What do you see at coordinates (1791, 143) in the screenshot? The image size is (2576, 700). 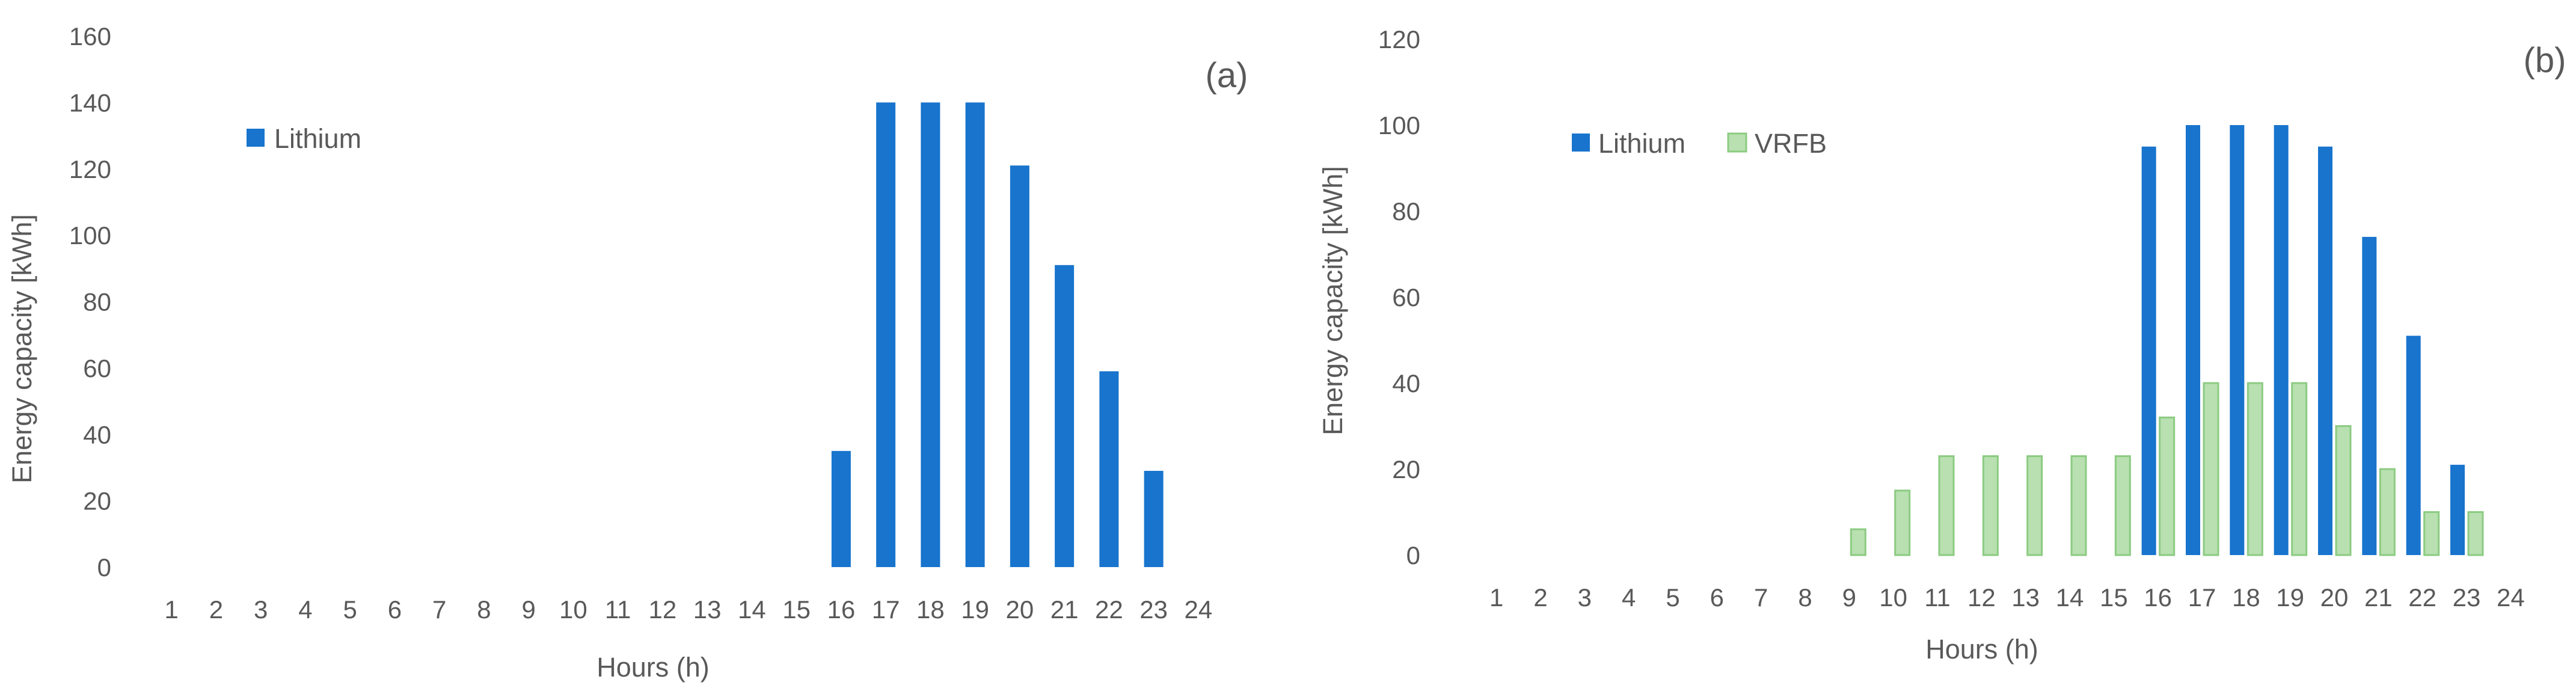 I see `legend-label-vrfb: VRFB` at bounding box center [1791, 143].